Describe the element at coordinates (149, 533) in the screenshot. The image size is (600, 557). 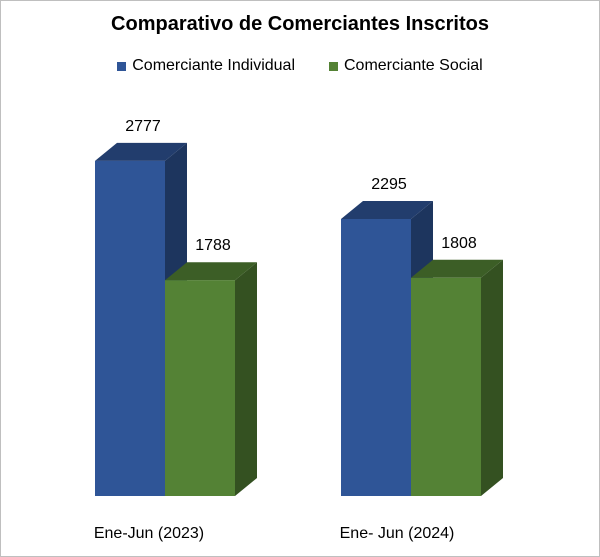
I see `category-label-0: Ene-Jun (2023)` at that location.